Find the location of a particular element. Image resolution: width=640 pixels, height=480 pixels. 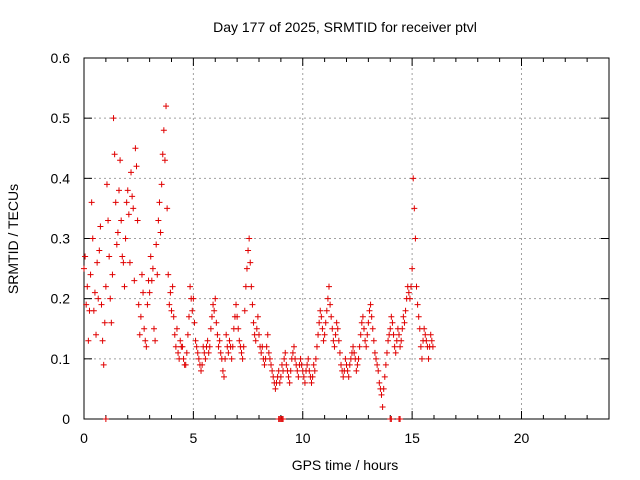

x-tick-label: 15 is located at coordinates (412, 438).